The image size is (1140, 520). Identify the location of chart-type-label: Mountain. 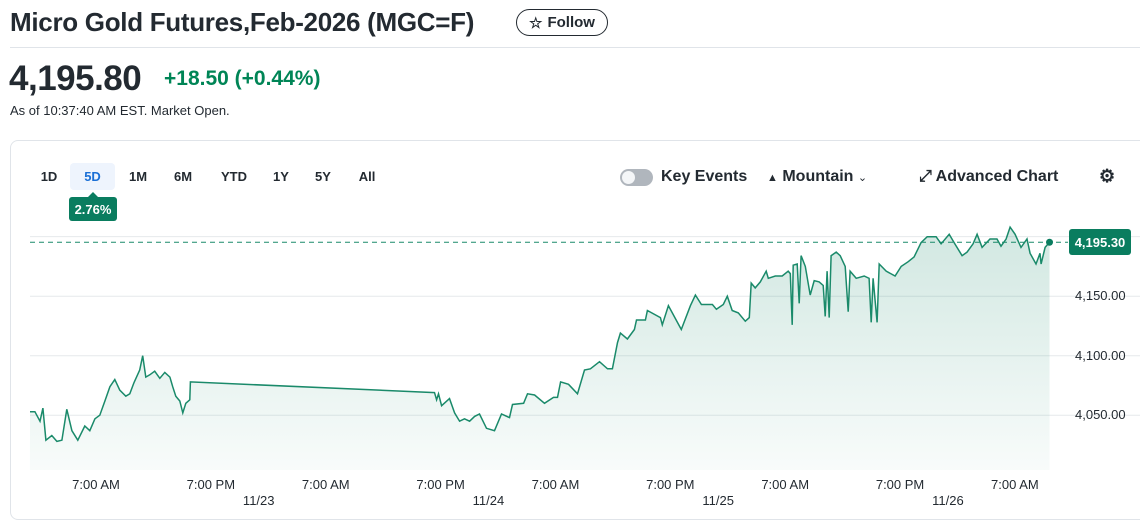
(818, 176).